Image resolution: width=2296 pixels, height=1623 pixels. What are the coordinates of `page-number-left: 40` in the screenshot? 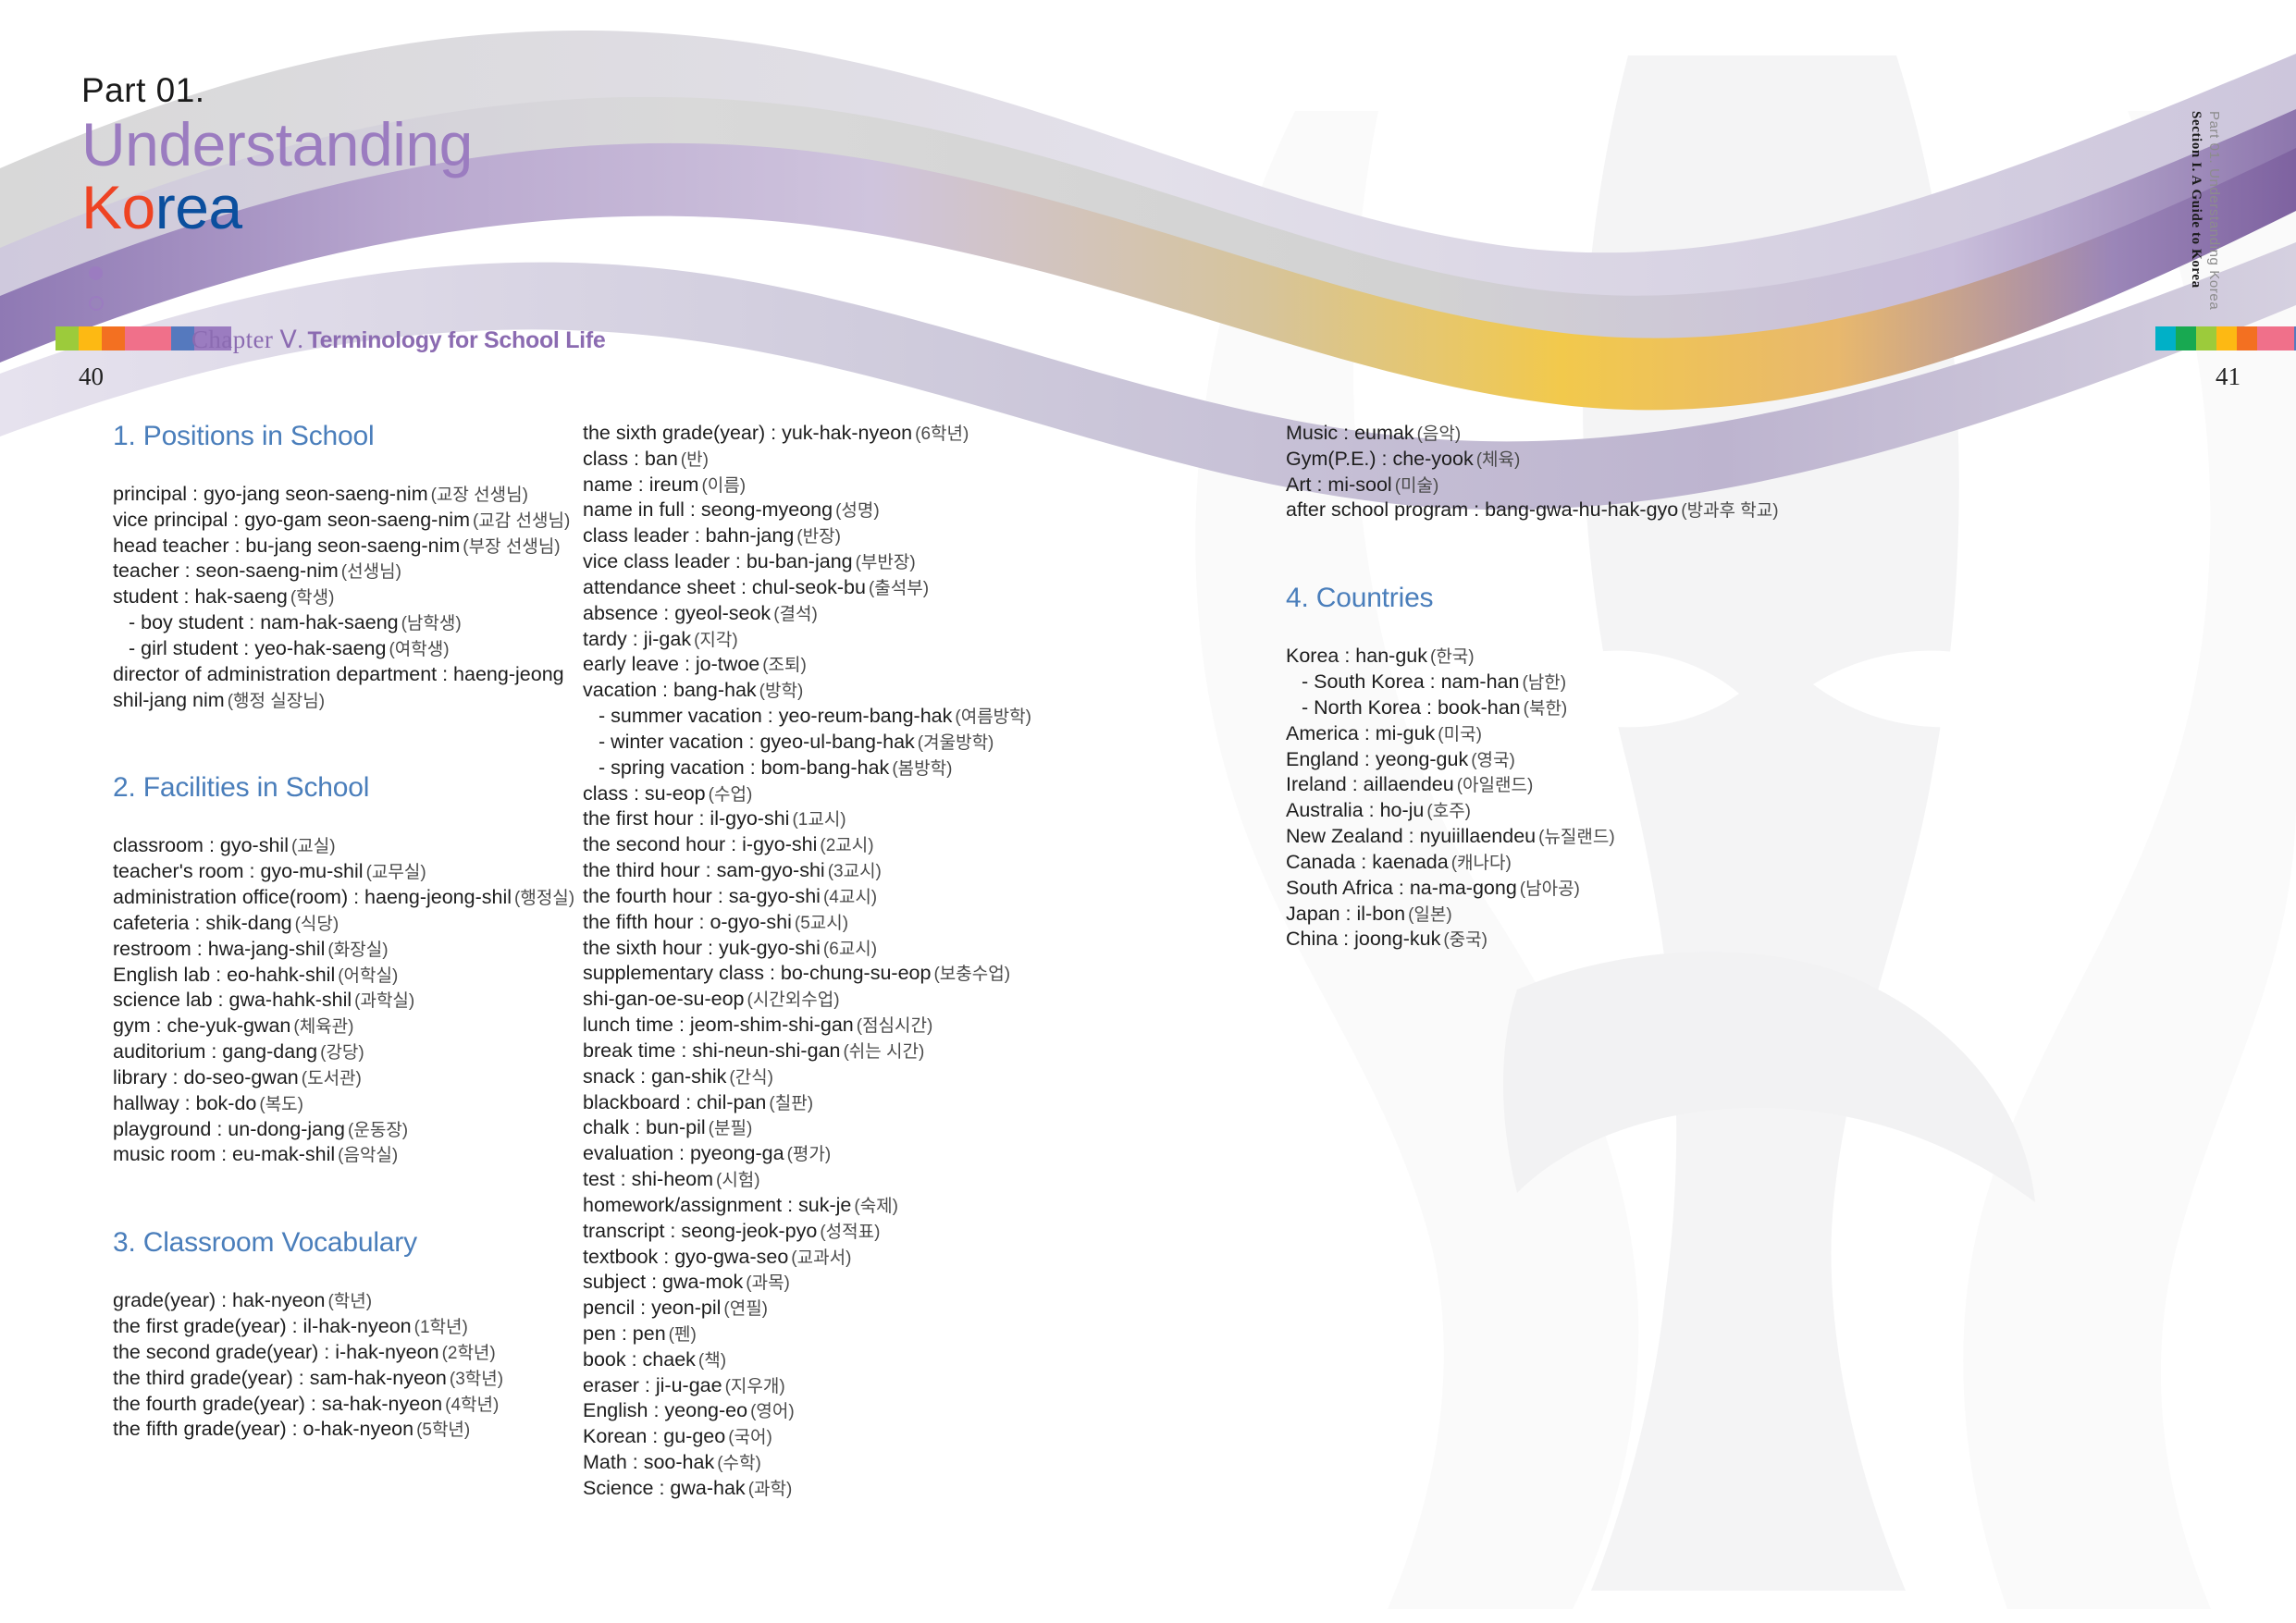 It's located at (91, 376).